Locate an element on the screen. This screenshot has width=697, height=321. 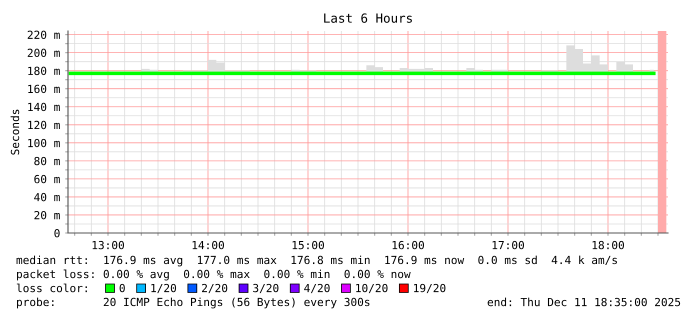
y-tick-label: 40 m is located at coordinates (47, 197).